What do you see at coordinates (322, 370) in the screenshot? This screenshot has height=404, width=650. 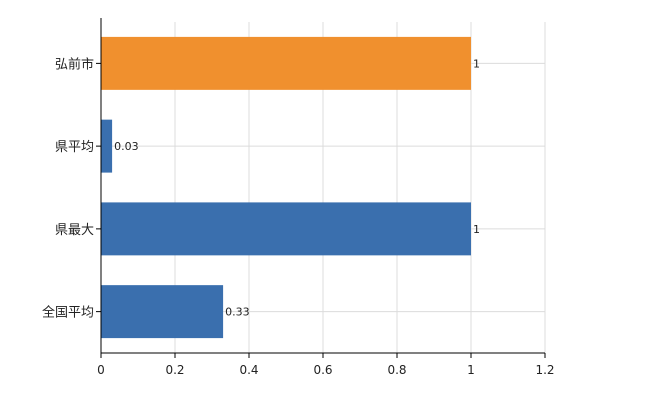 I see `x-tick-label-3: 0.6` at bounding box center [322, 370].